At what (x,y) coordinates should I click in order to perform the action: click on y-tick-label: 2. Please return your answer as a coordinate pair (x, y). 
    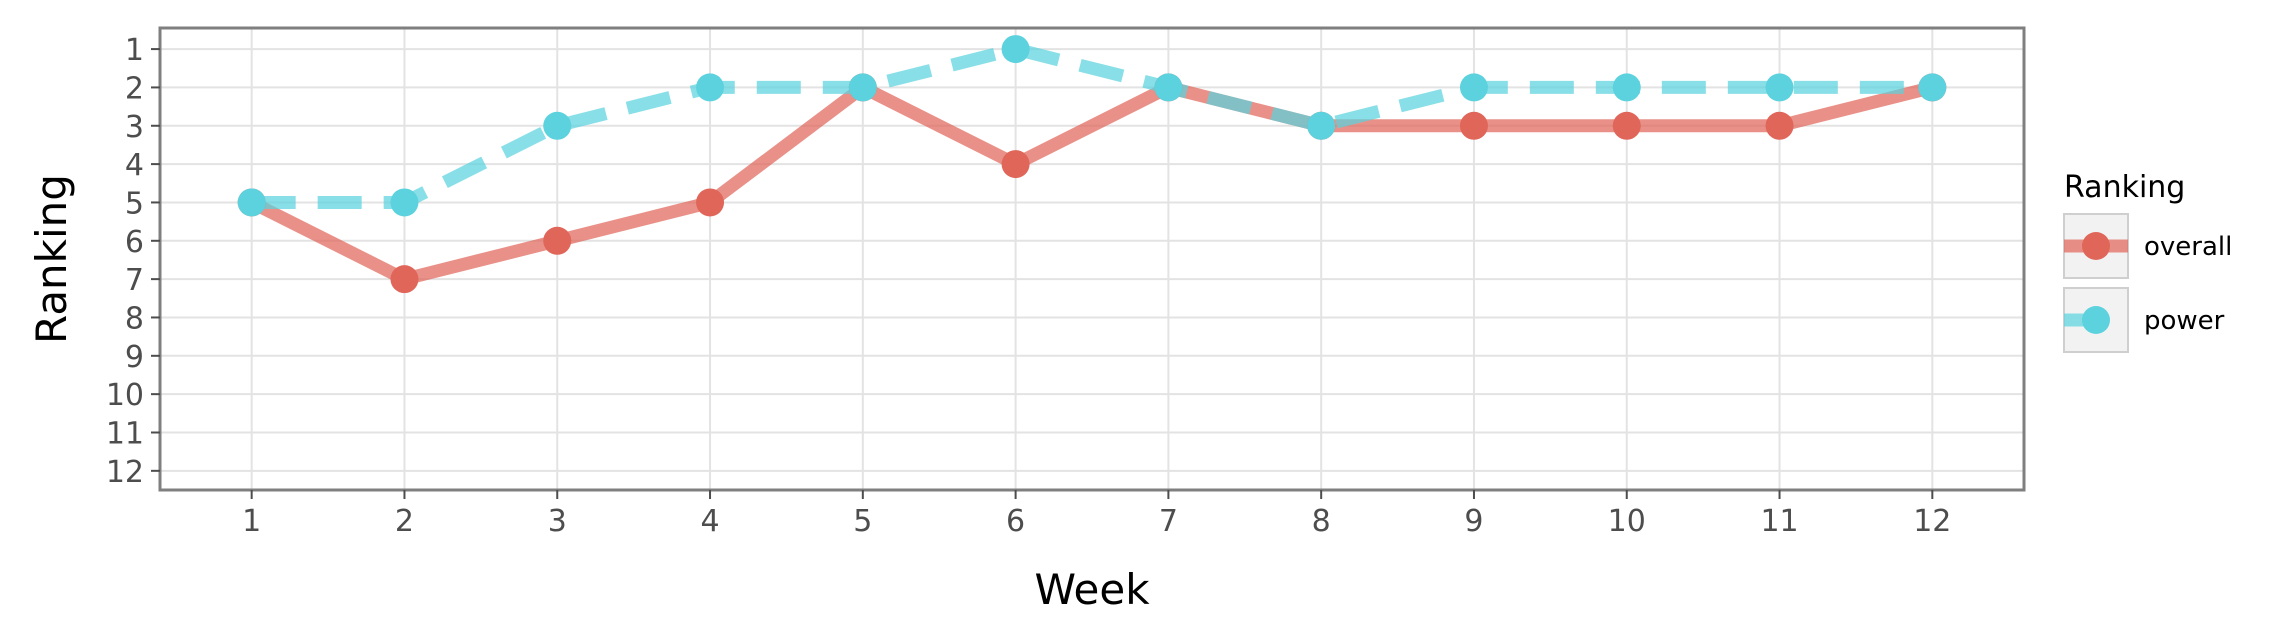
    Looking at the image, I should click on (134, 88).